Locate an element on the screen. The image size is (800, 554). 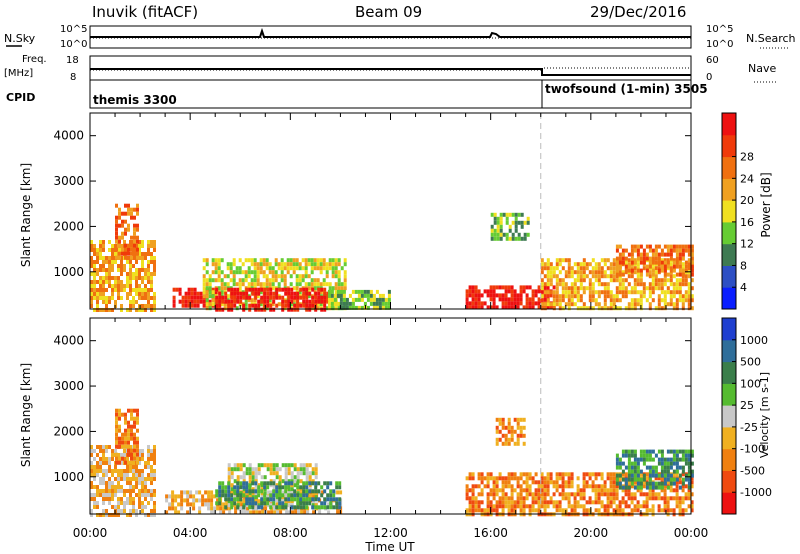
freq-line is located at coordinates (390, 72).